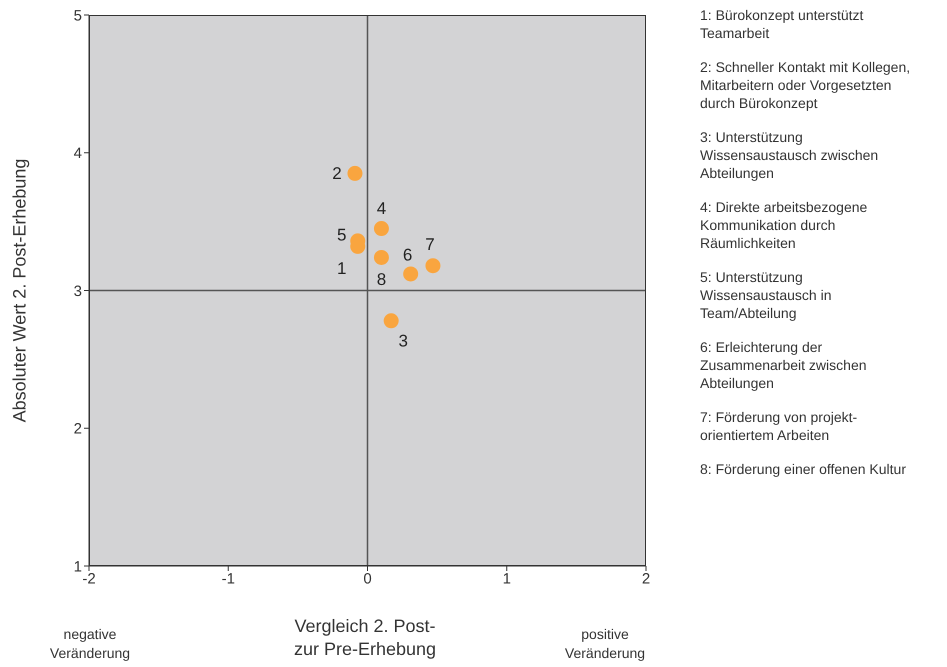  I want to click on y-tick-label: 2, so click(78, 429).